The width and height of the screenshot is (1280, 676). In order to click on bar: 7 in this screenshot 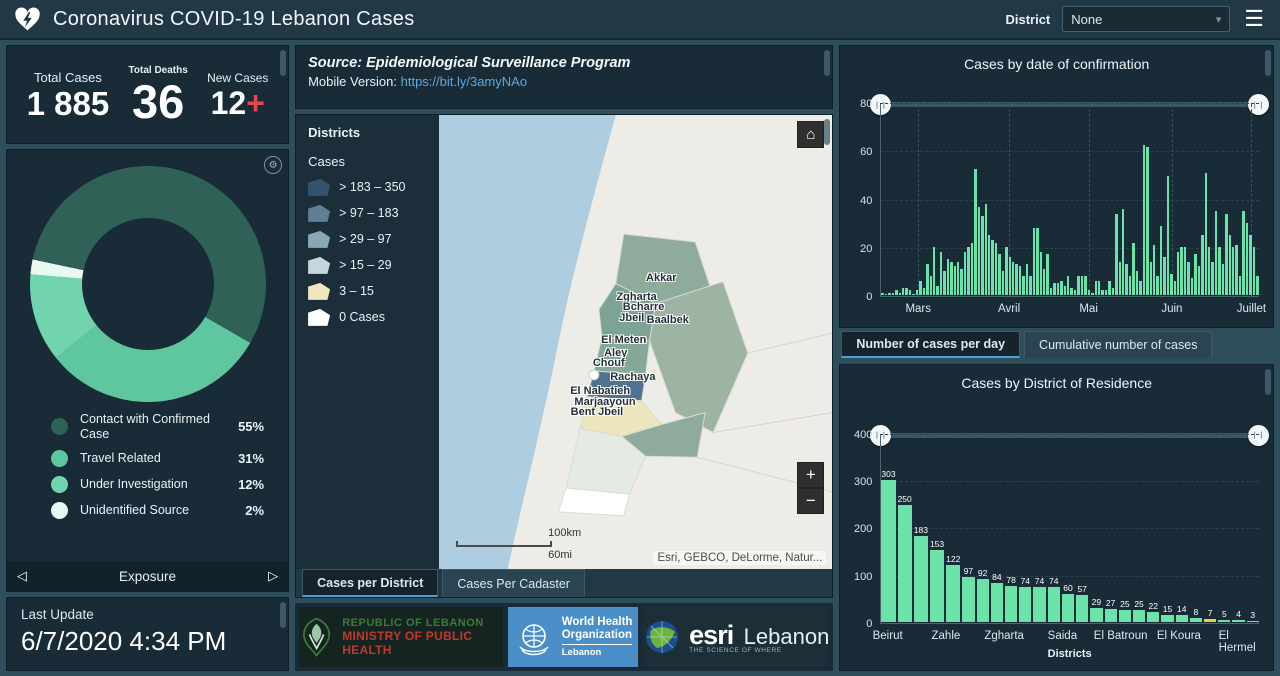, I will do `click(1210, 528)`.